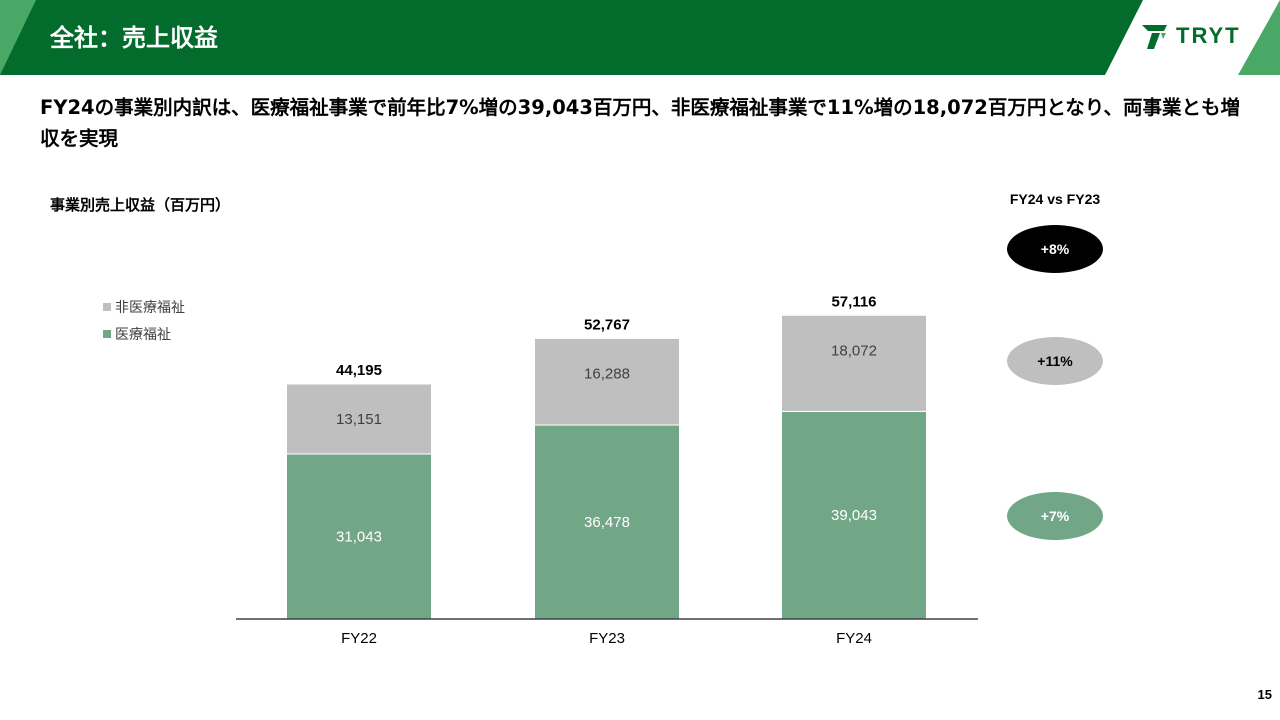 This screenshot has height=720, width=1280. Describe the element at coordinates (854, 638) in the screenshot. I see `x-tick-label-fy24: FY24` at that location.